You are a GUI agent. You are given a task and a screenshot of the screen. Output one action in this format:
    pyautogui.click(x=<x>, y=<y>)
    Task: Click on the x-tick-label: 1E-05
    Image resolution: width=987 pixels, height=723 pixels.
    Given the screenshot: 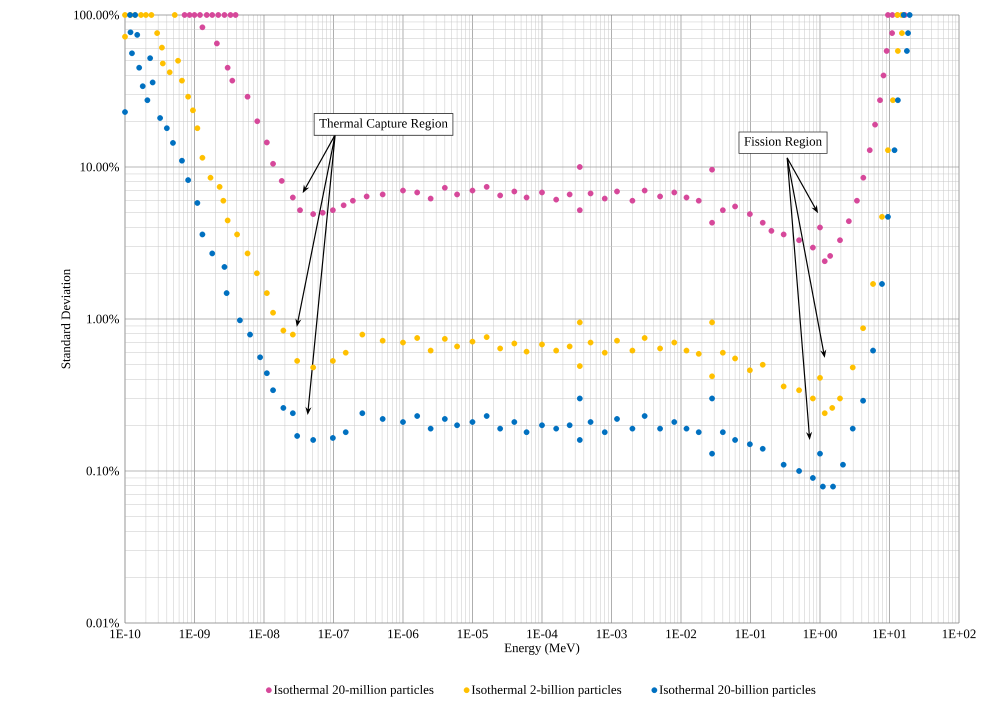 What is the action you would take?
    pyautogui.click(x=473, y=634)
    